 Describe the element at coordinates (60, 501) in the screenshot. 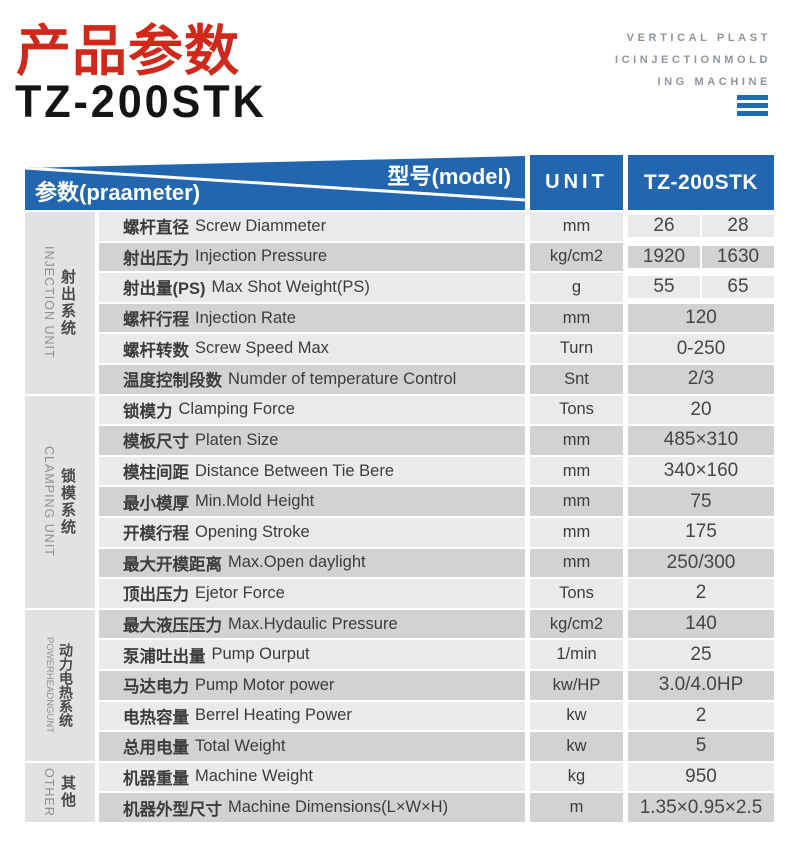

I see `section-label: CLAMPING UNIT 锁模系统` at that location.